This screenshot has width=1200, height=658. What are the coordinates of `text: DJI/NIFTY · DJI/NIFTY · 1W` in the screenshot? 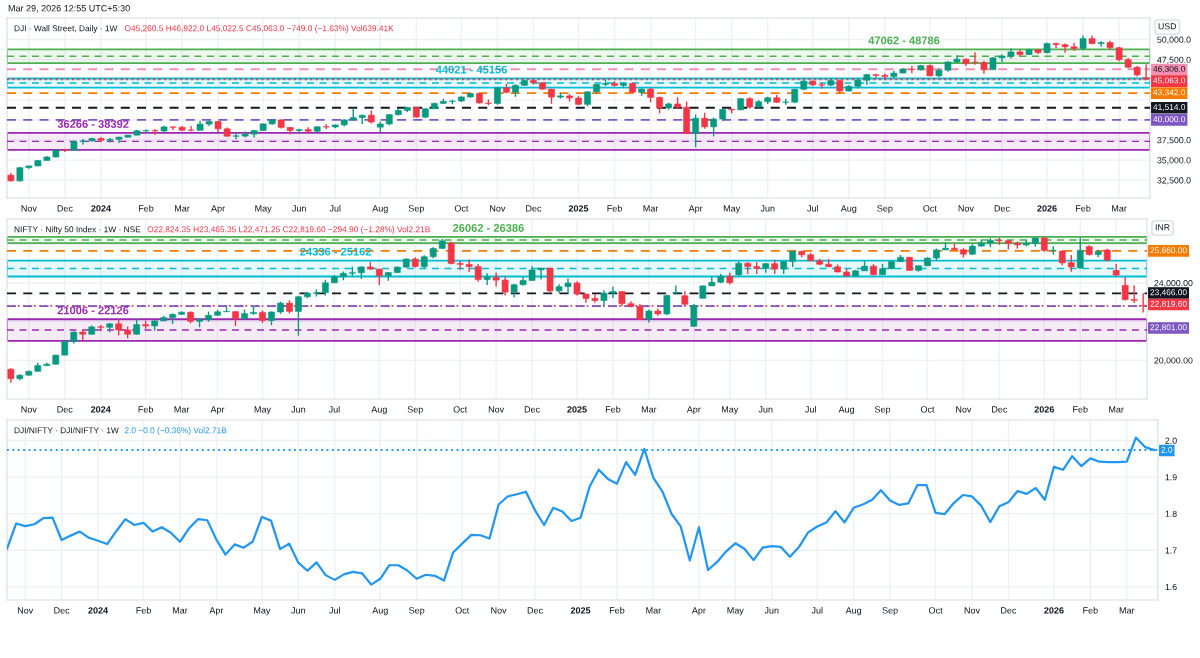 It's located at (66, 430).